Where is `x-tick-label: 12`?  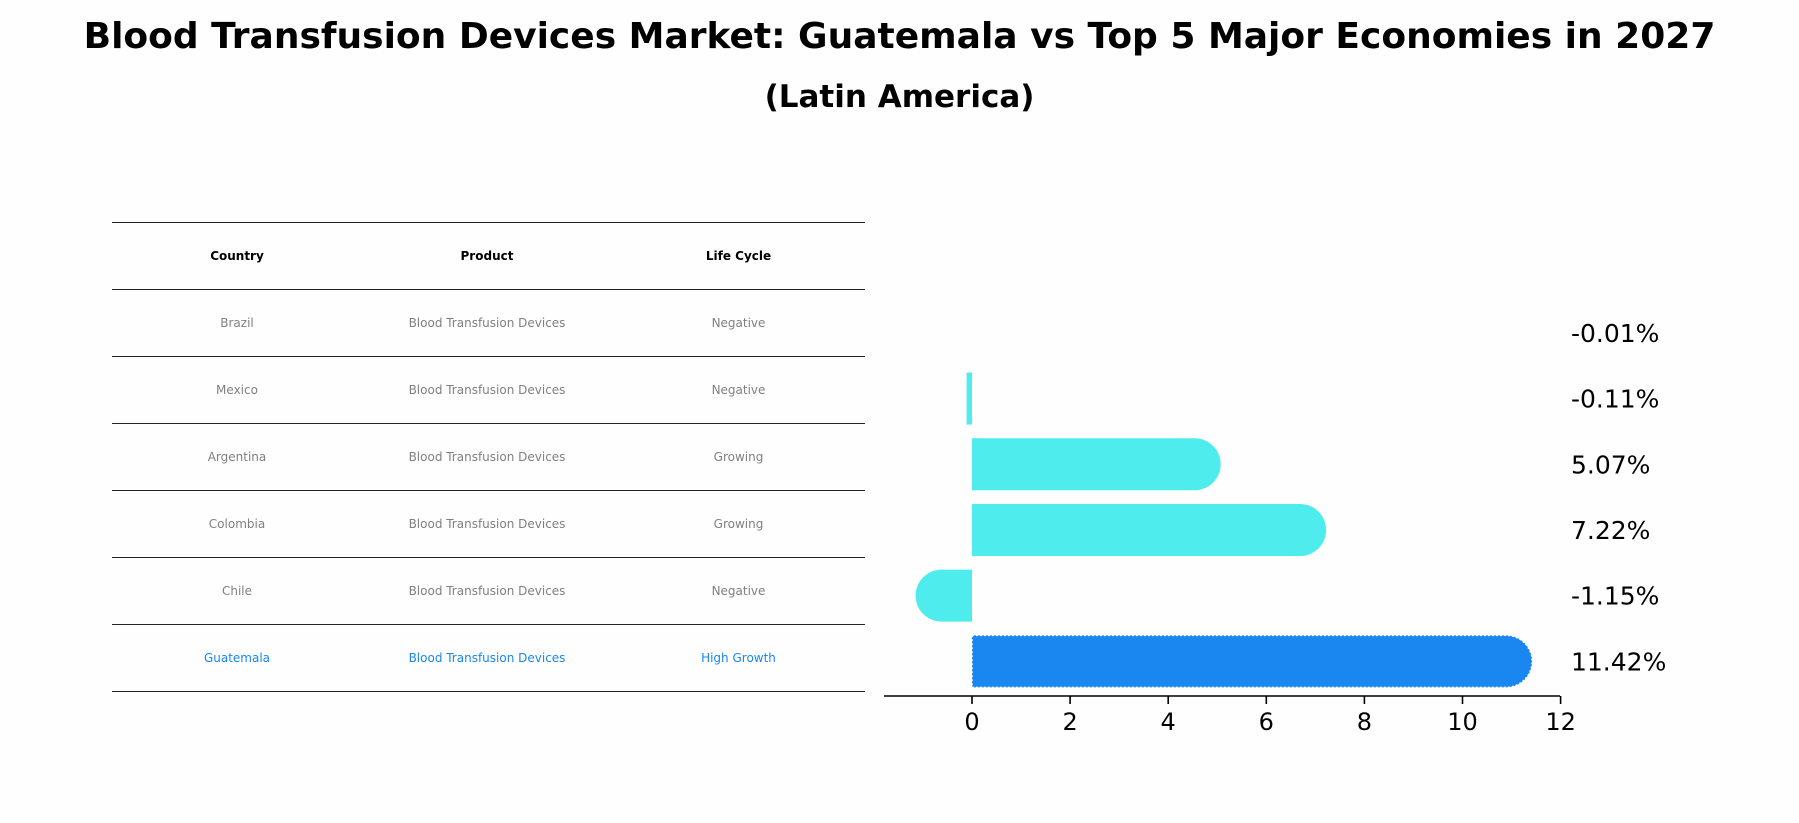 x-tick-label: 12 is located at coordinates (1560, 722).